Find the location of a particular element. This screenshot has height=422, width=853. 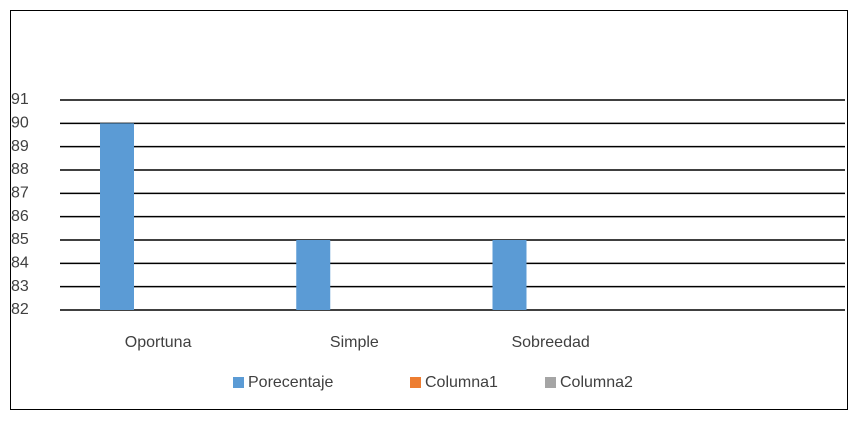

y-tick-label: 91 is located at coordinates (20, 99).